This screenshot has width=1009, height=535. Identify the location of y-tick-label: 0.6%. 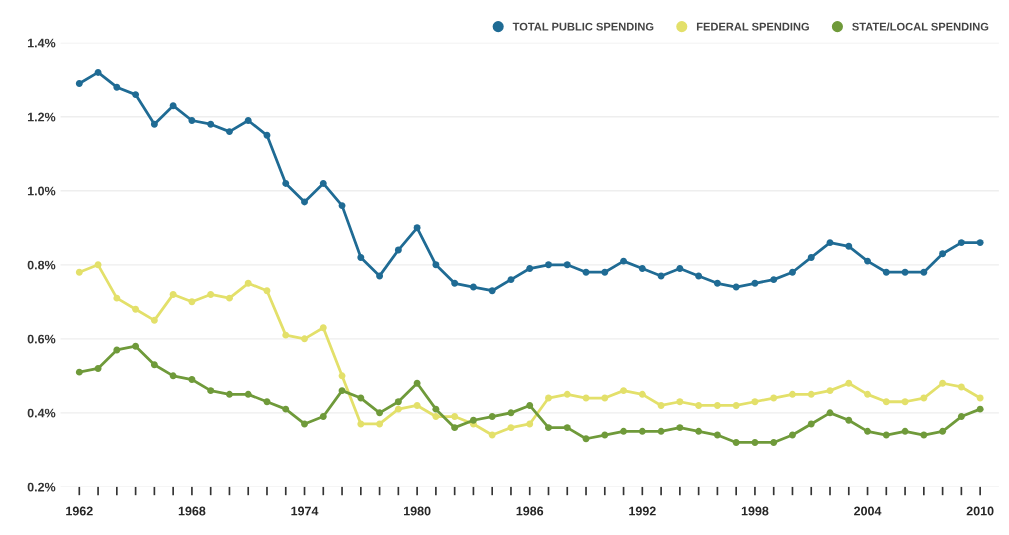
(41, 339).